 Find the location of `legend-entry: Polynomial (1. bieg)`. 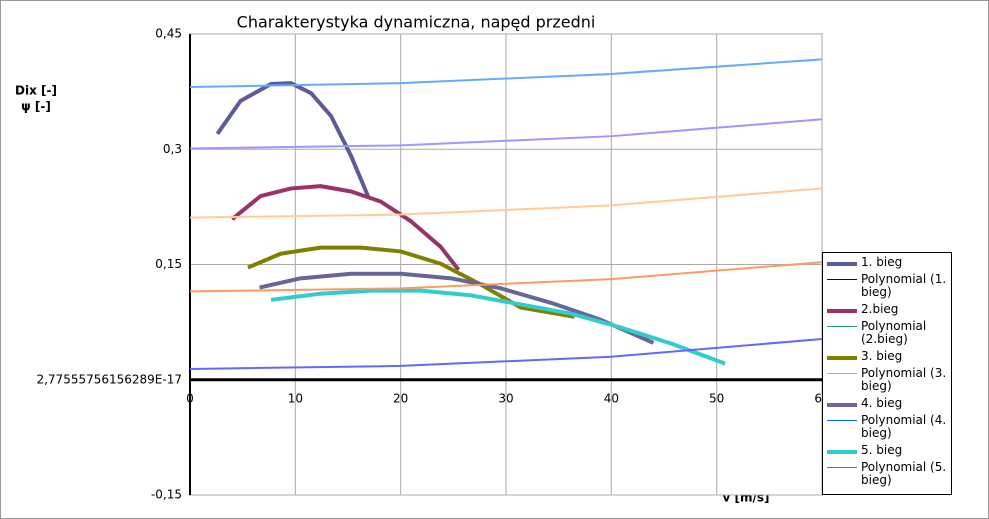

legend-entry: Polynomial (1. bieg) is located at coordinates (887, 286).